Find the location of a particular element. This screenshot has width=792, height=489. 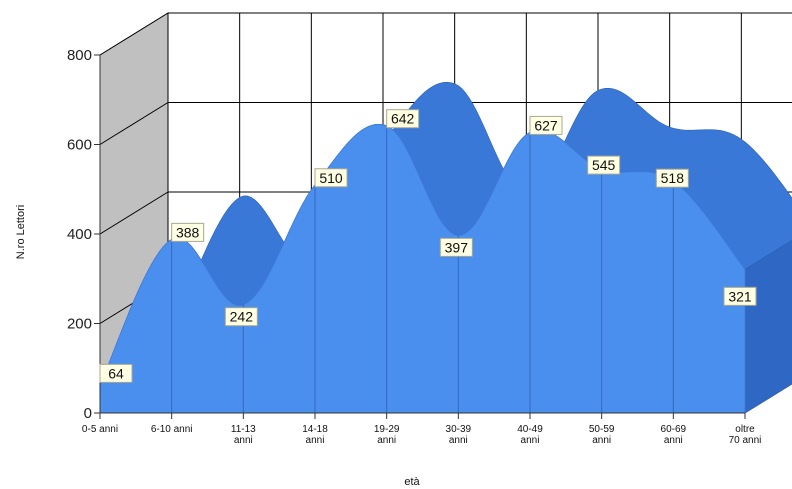

data-label-value: 510 is located at coordinates (331, 178).